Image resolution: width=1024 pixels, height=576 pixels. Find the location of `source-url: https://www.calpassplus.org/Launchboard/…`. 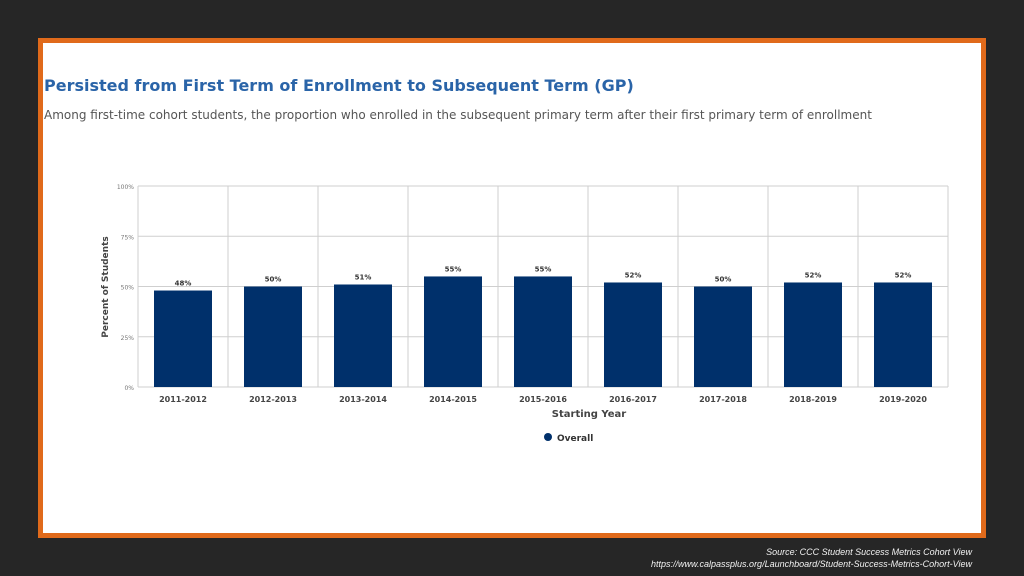

source-url: https://www.calpassplus.org/Launchboard/… is located at coordinates (811, 564).